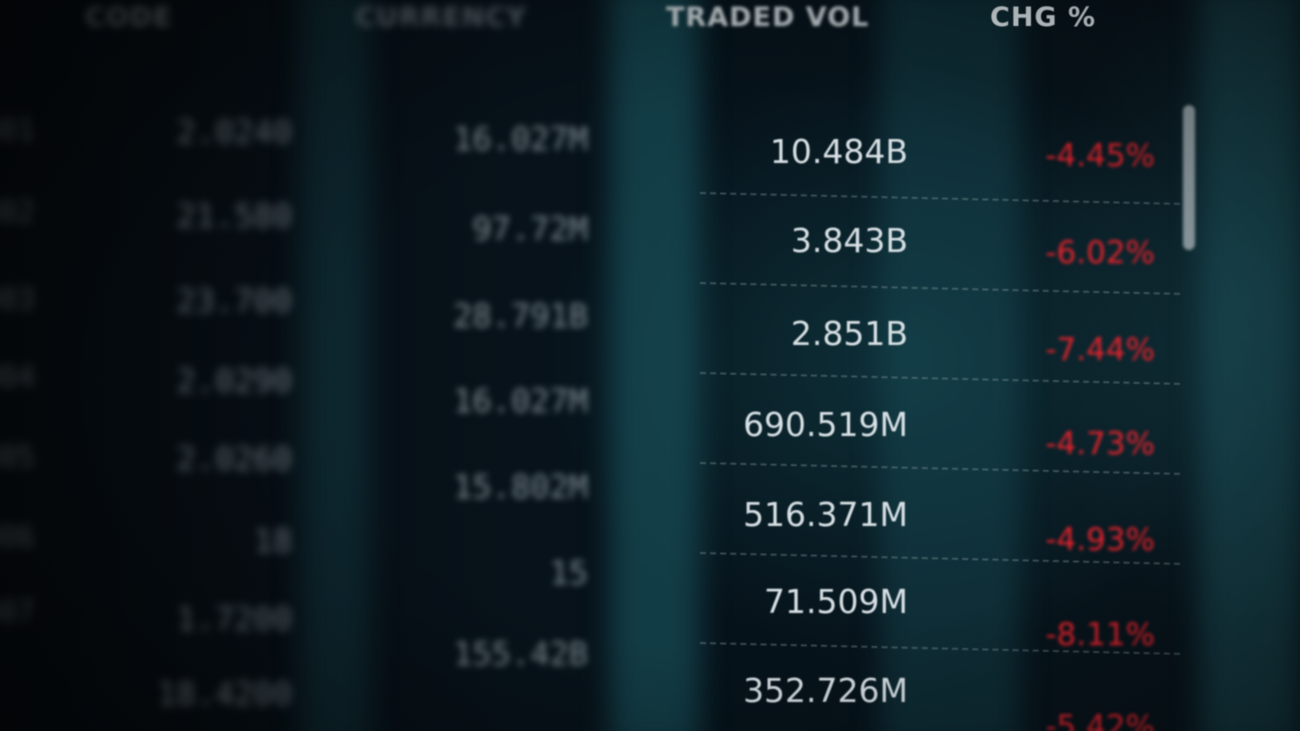 This screenshot has width=1300, height=731. What do you see at coordinates (650, 700) in the screenshot?
I see `table-row: 18.4200` at bounding box center [650, 700].